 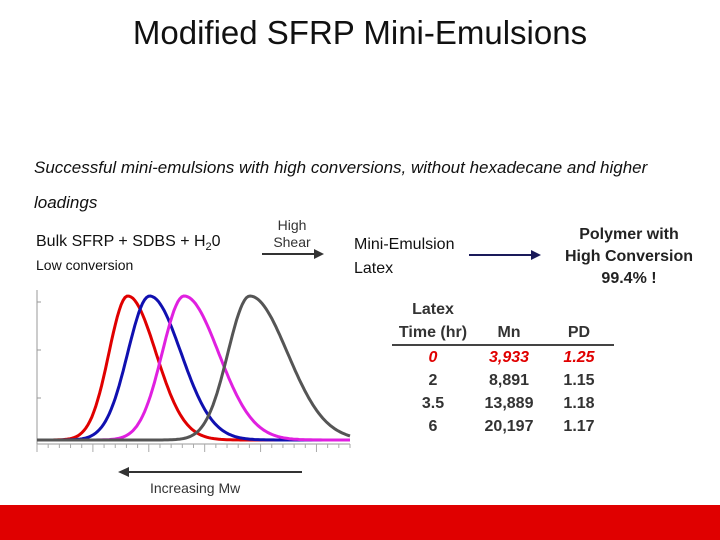 I want to click on polymer-conversion-label: Polymer with High Conversion 99.4% !, so click(x=629, y=257).